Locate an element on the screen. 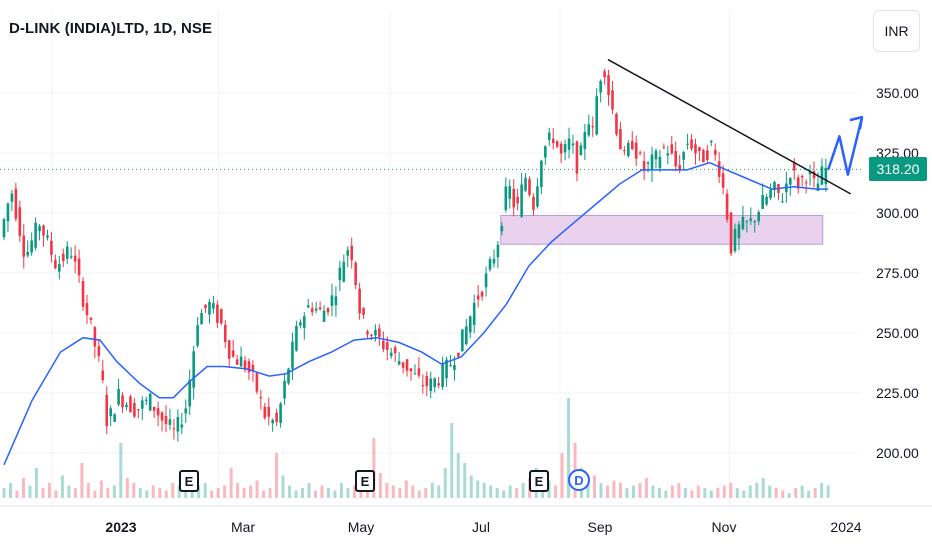 The height and width of the screenshot is (550, 932). dividend-badge: D is located at coordinates (579, 480).